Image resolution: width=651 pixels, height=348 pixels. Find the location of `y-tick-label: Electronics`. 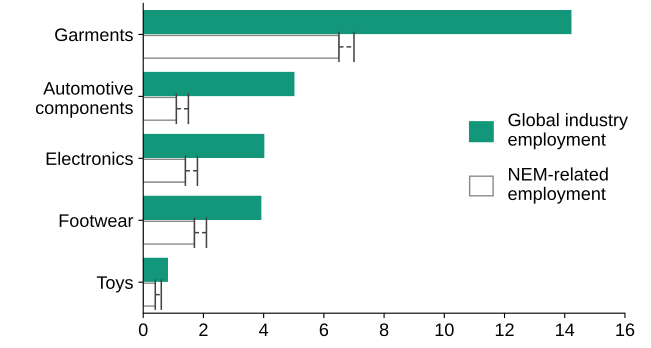

y-tick-label: Electronics is located at coordinates (89, 159).